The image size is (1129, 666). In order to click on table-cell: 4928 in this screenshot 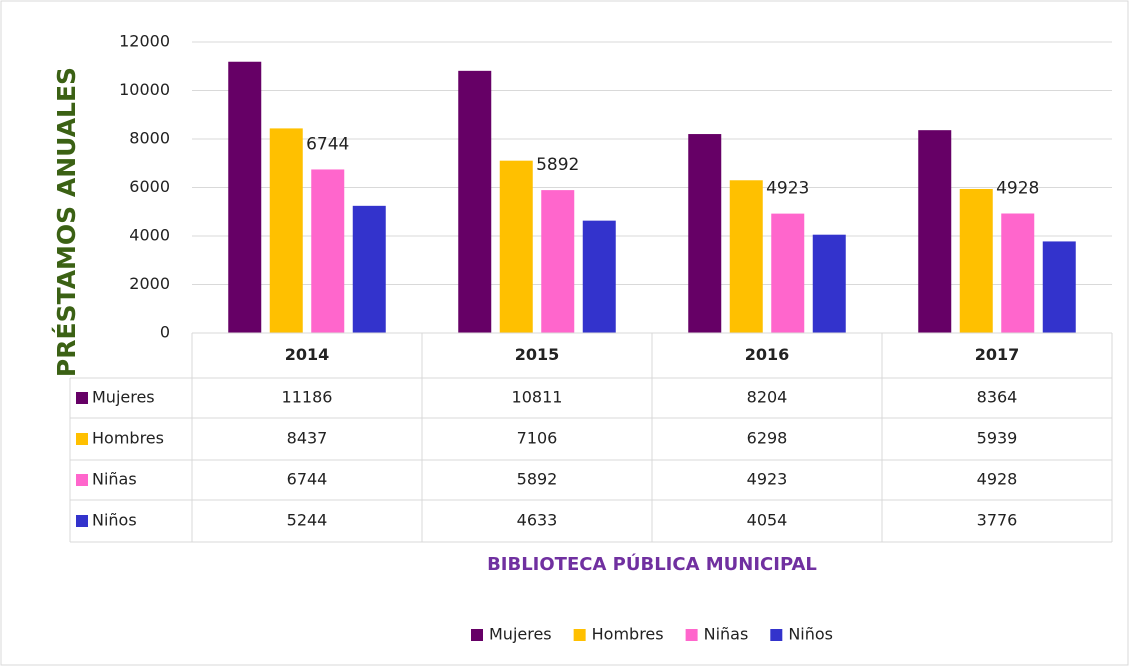, I will do `click(997, 479)`.